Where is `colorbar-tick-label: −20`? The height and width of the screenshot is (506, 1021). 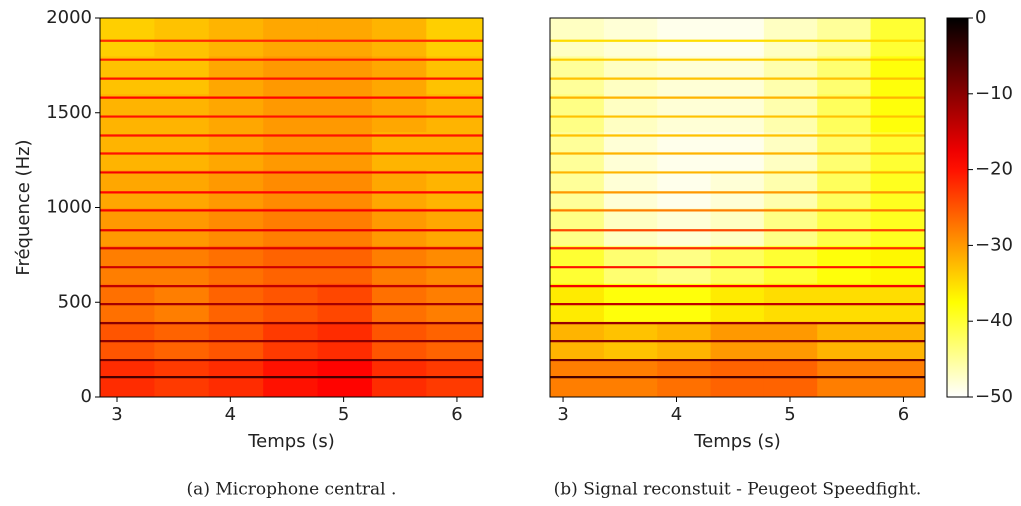
colorbar-tick-label: −20 is located at coordinates (994, 169).